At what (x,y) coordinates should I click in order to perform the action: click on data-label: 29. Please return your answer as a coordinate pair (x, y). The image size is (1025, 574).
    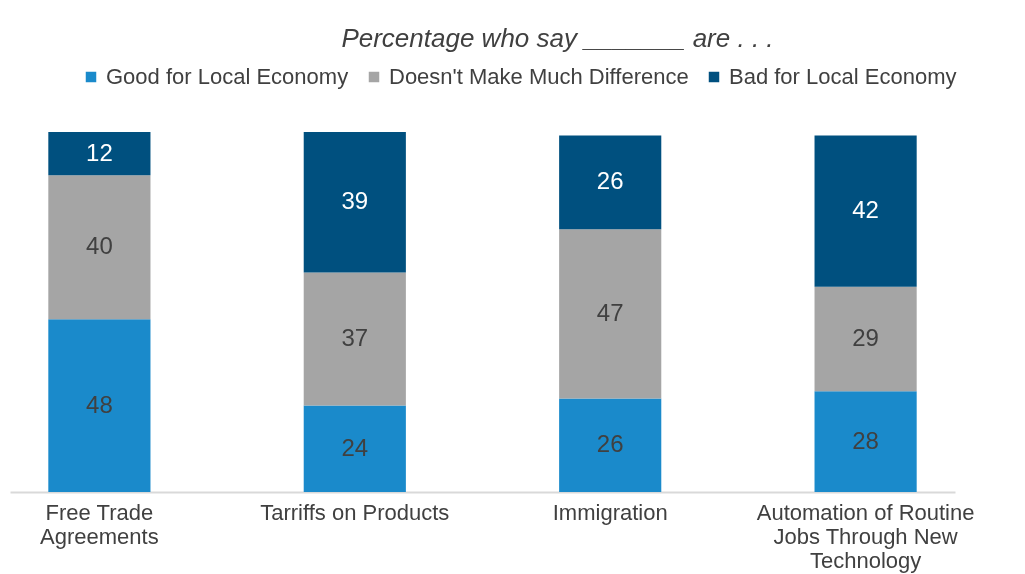
    Looking at the image, I should click on (865, 337).